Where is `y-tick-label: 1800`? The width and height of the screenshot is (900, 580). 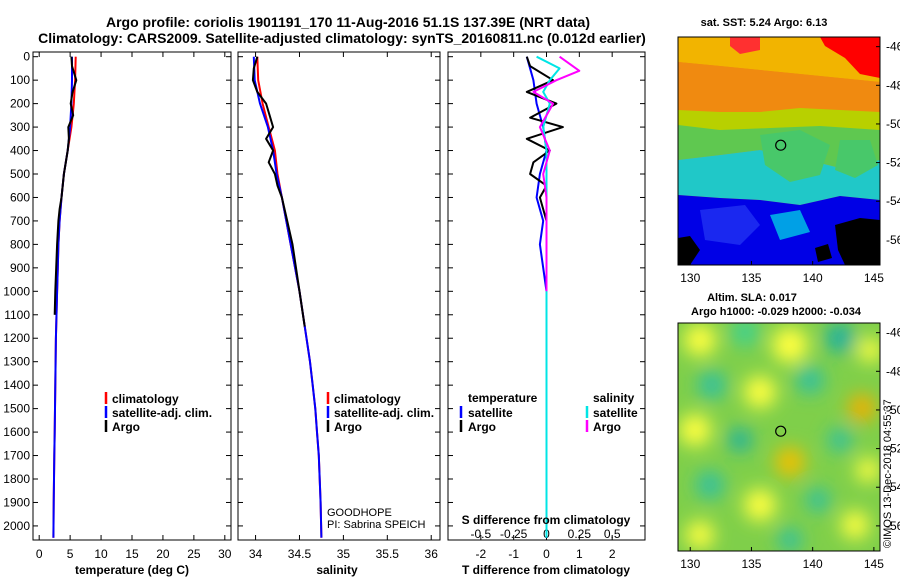
y-tick-label: 1800 is located at coordinates (16, 479).